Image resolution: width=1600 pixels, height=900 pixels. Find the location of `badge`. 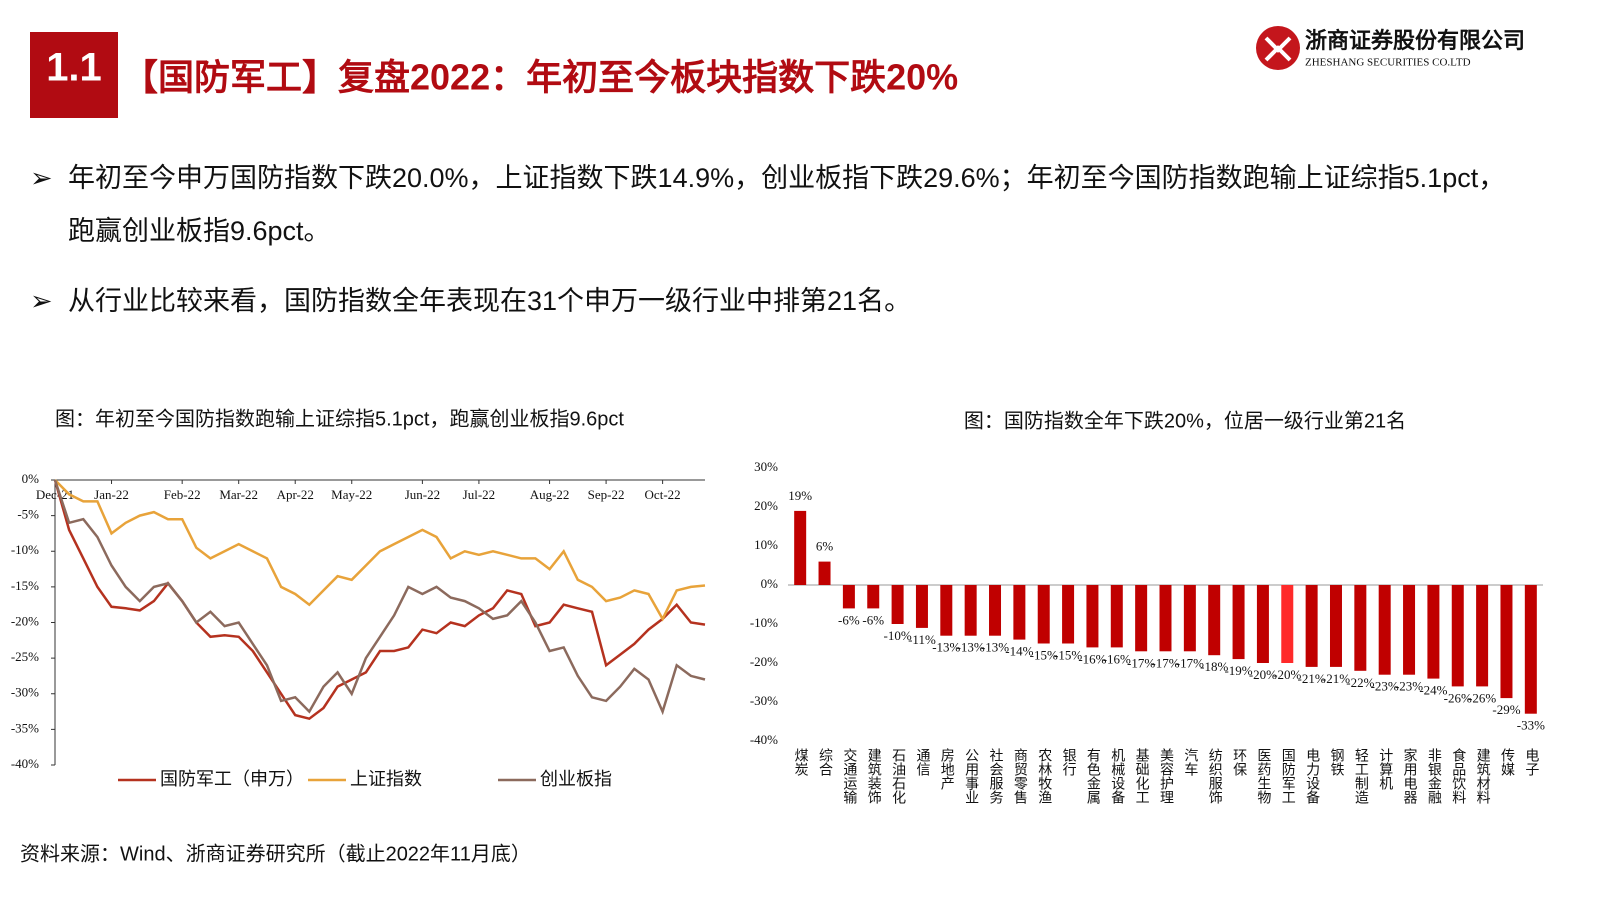

badge is located at coordinates (74, 75).